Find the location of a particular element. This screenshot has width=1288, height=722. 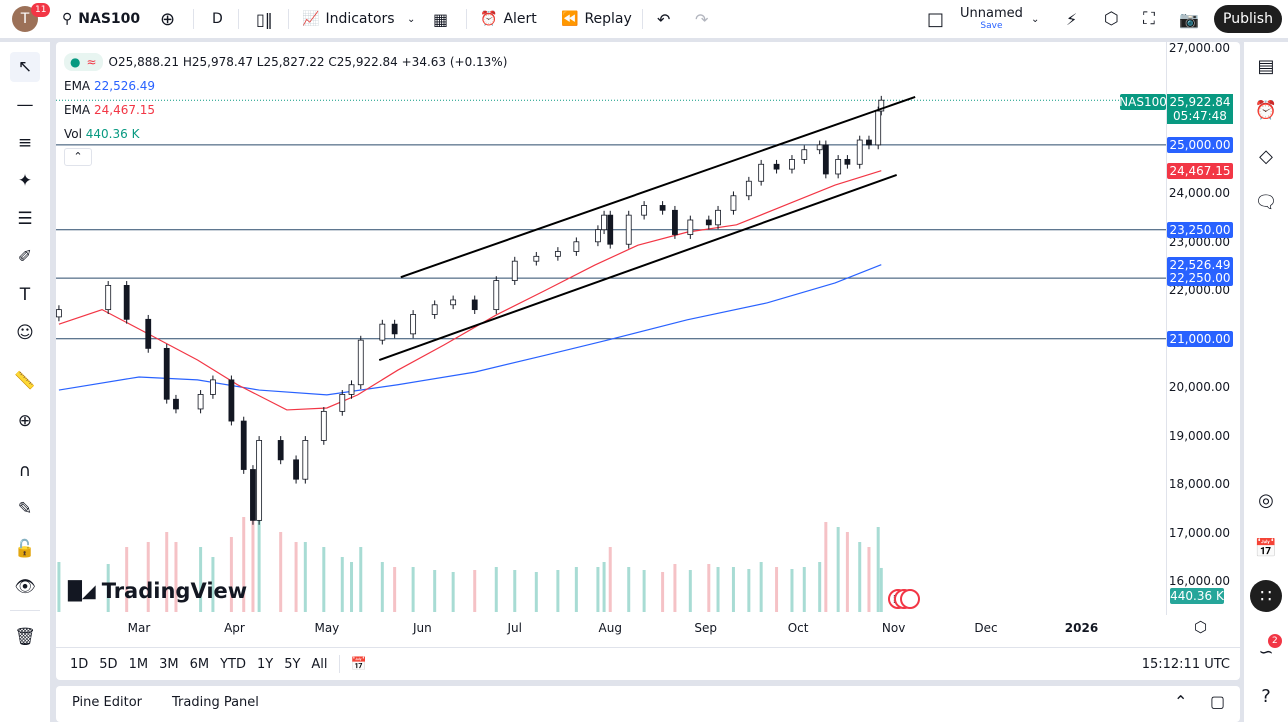

level-price-badge: 25,000.00 is located at coordinates (1200, 144).